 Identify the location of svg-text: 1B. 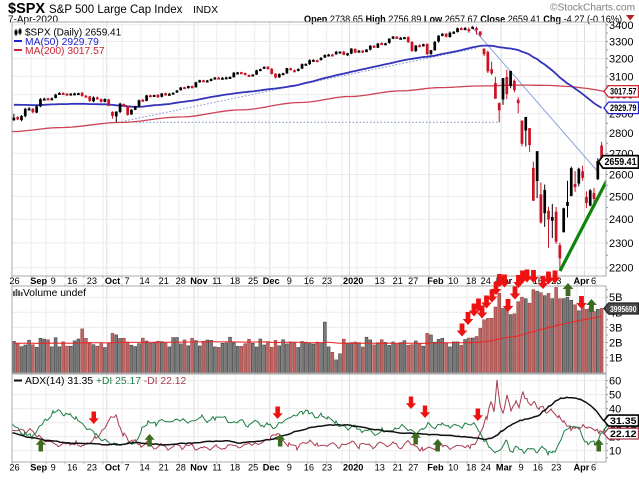
(615, 359).